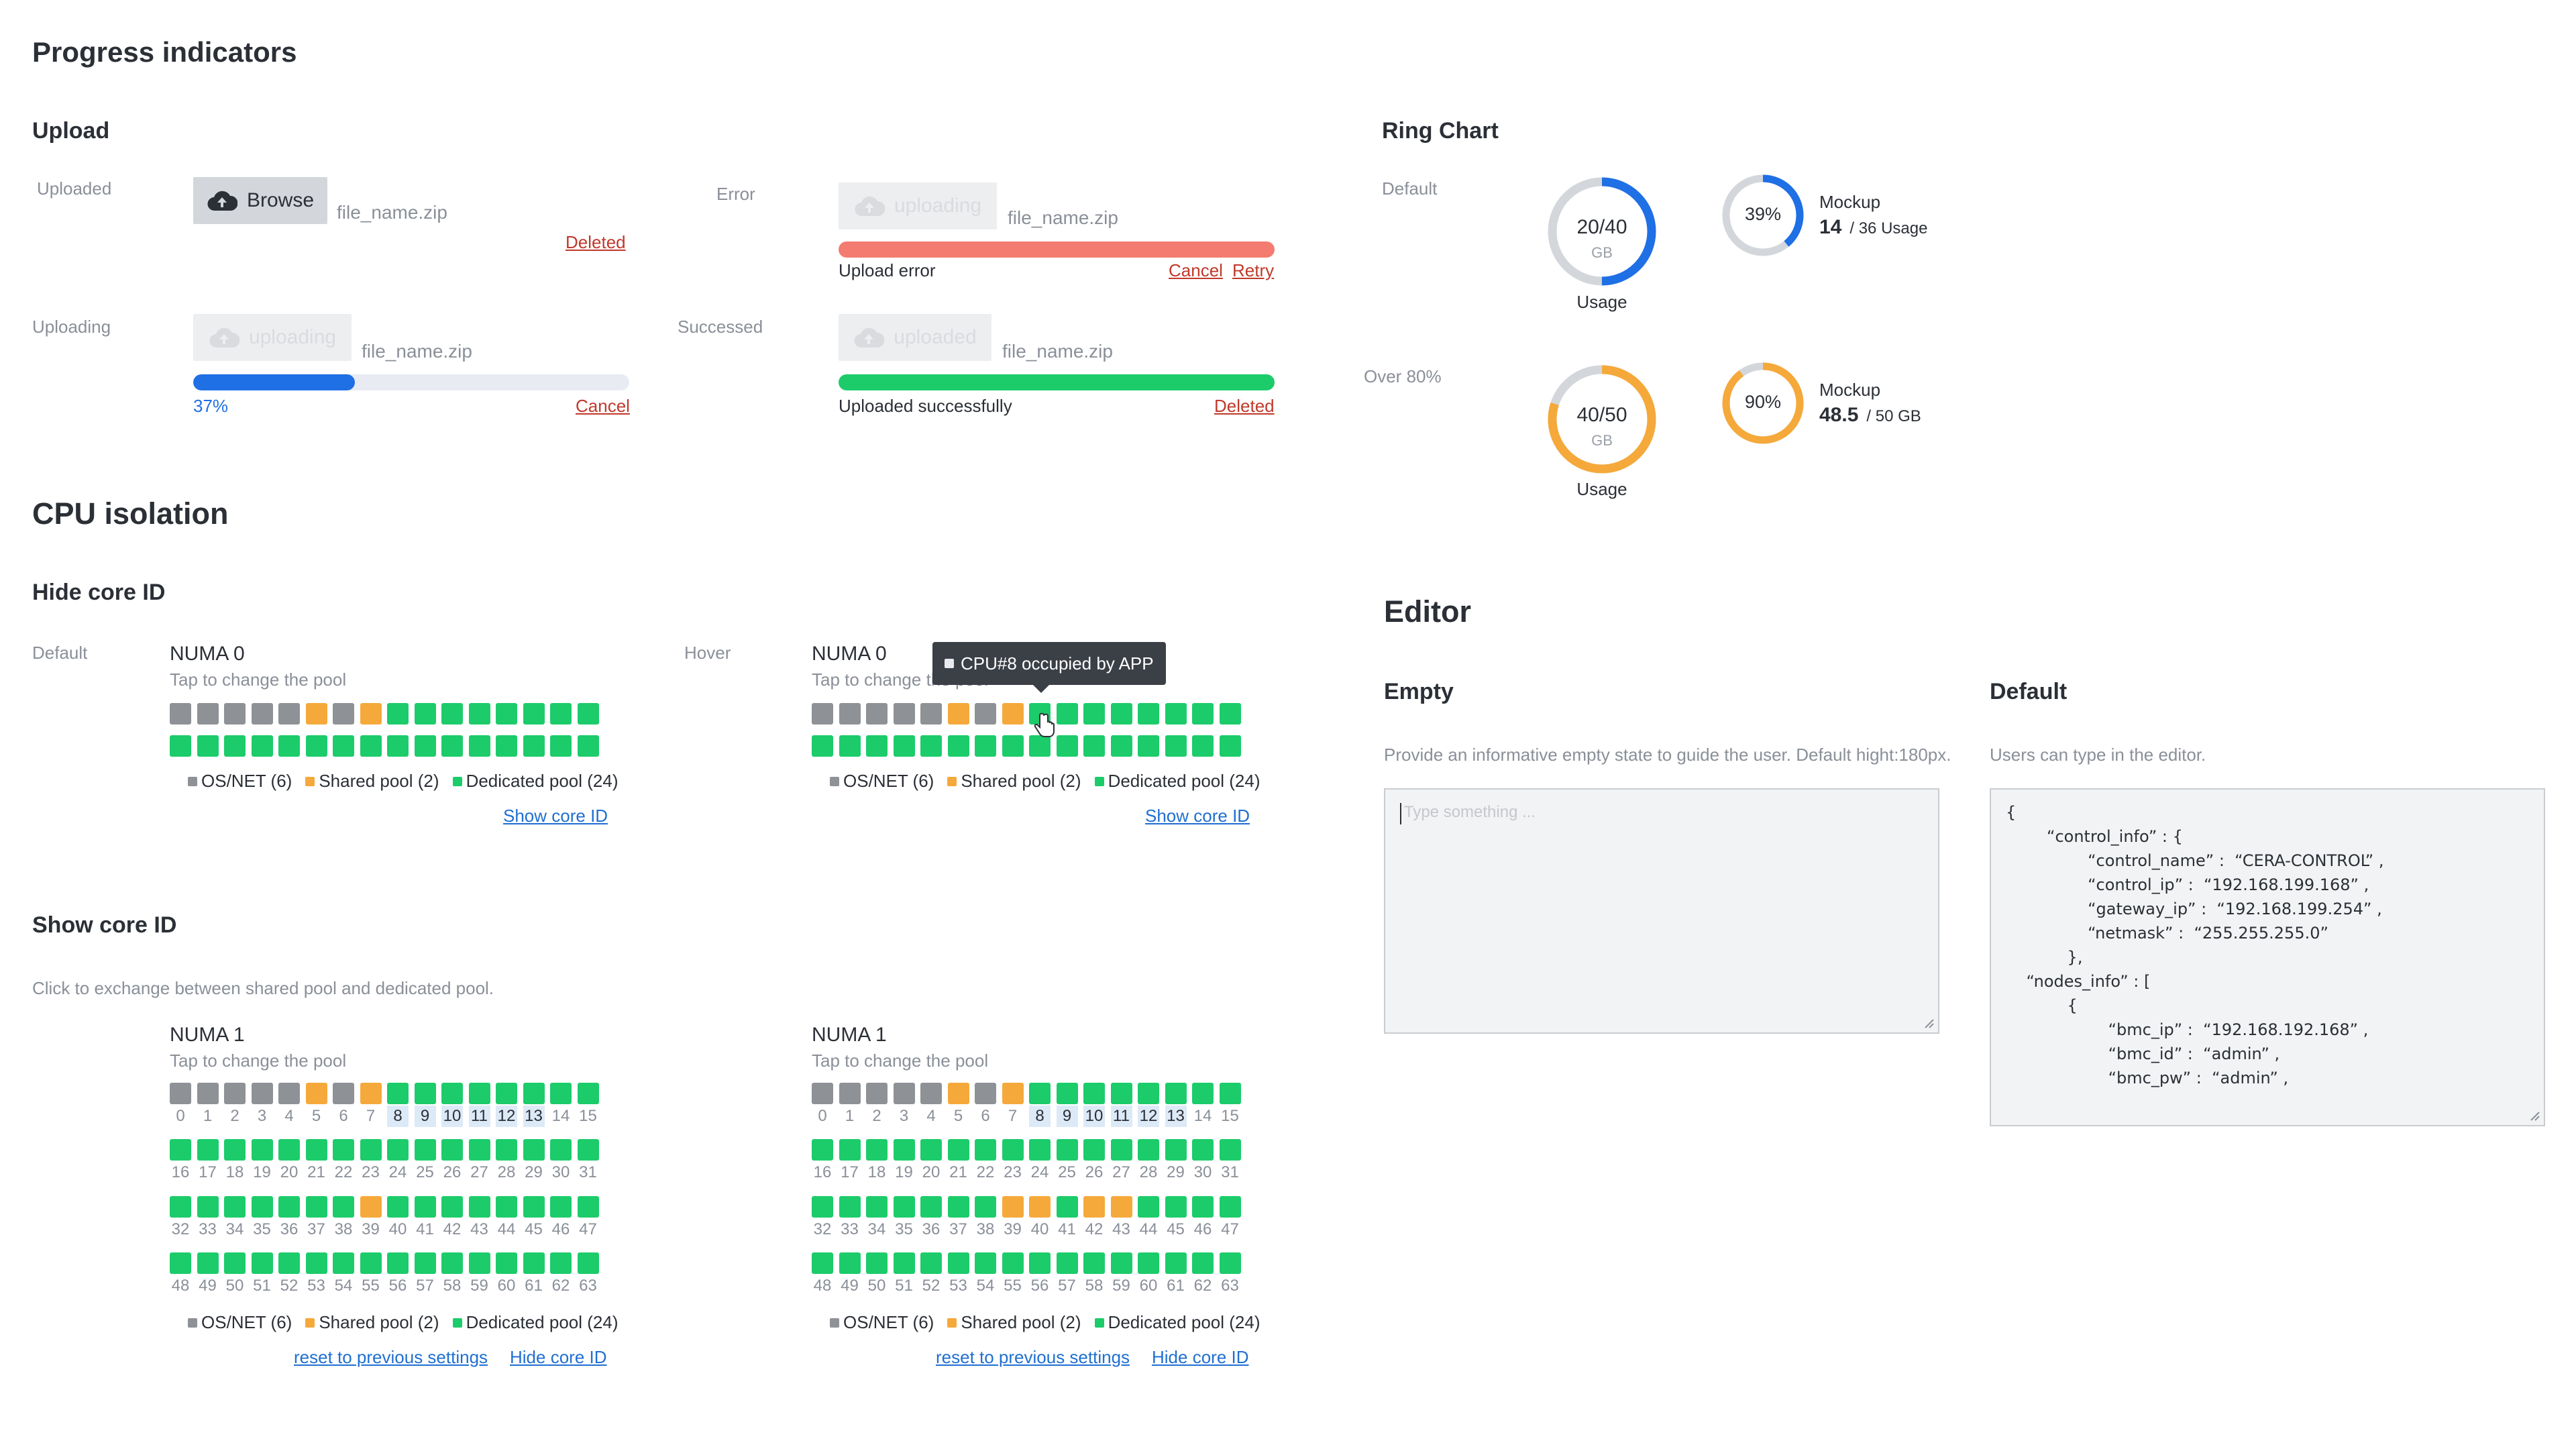  I want to click on browse-button: Browse, so click(260, 200).